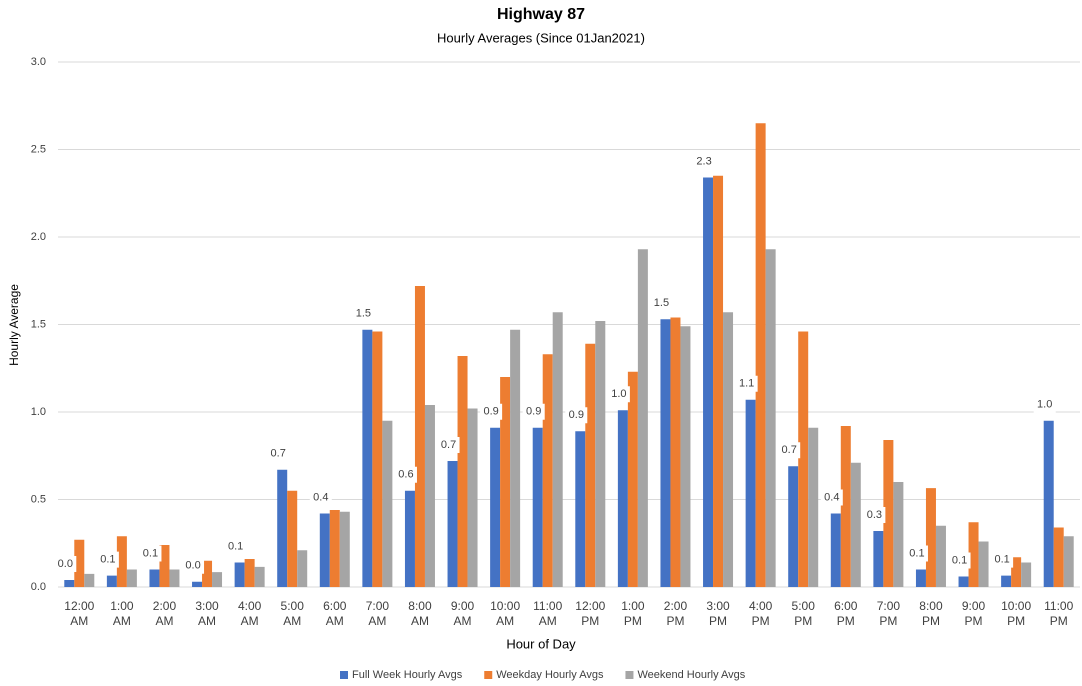 This screenshot has width=1082, height=686. What do you see at coordinates (1016, 613) in the screenshot?
I see `x-tick-label: 10:00 PM` at bounding box center [1016, 613].